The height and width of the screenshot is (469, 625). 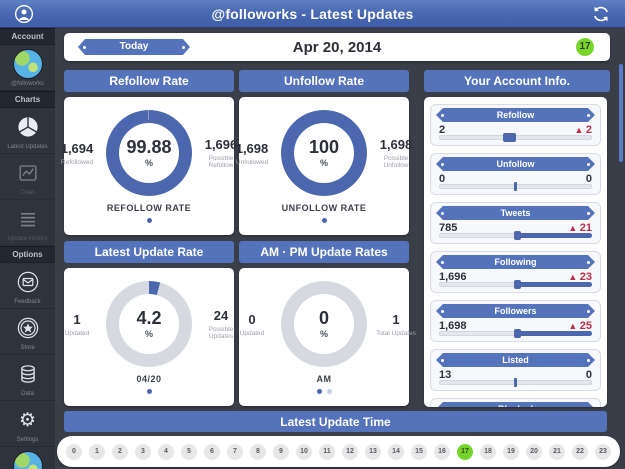 What do you see at coordinates (212, 451) in the screenshot?
I see `hour-circle: 6` at bounding box center [212, 451].